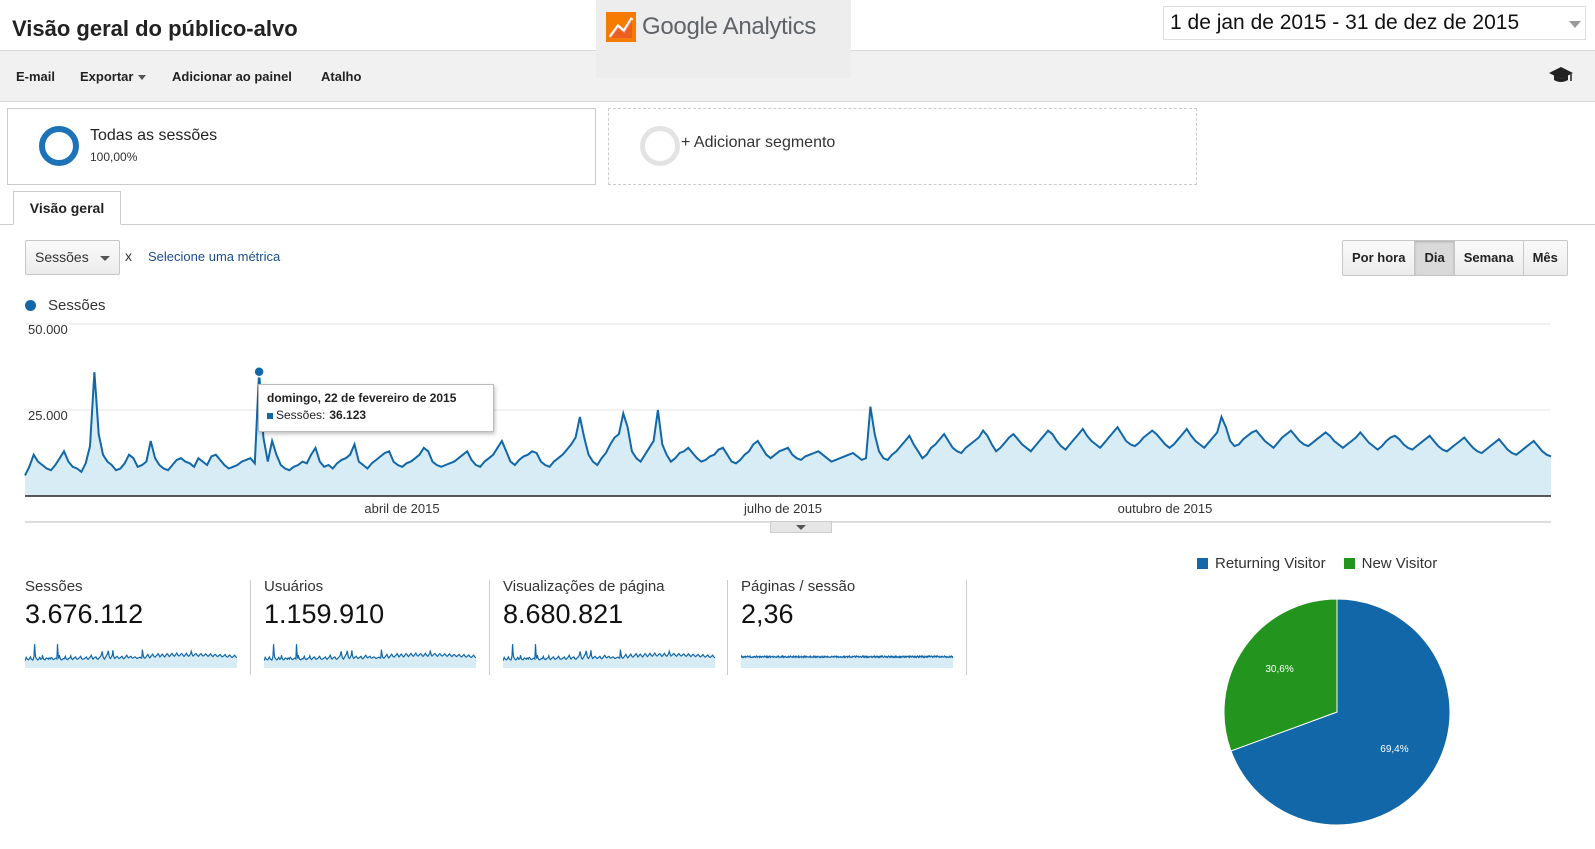 This screenshot has width=1595, height=849. Describe the element at coordinates (1379, 258) in the screenshot. I see `granularity-hourly-button: Por hora` at that location.